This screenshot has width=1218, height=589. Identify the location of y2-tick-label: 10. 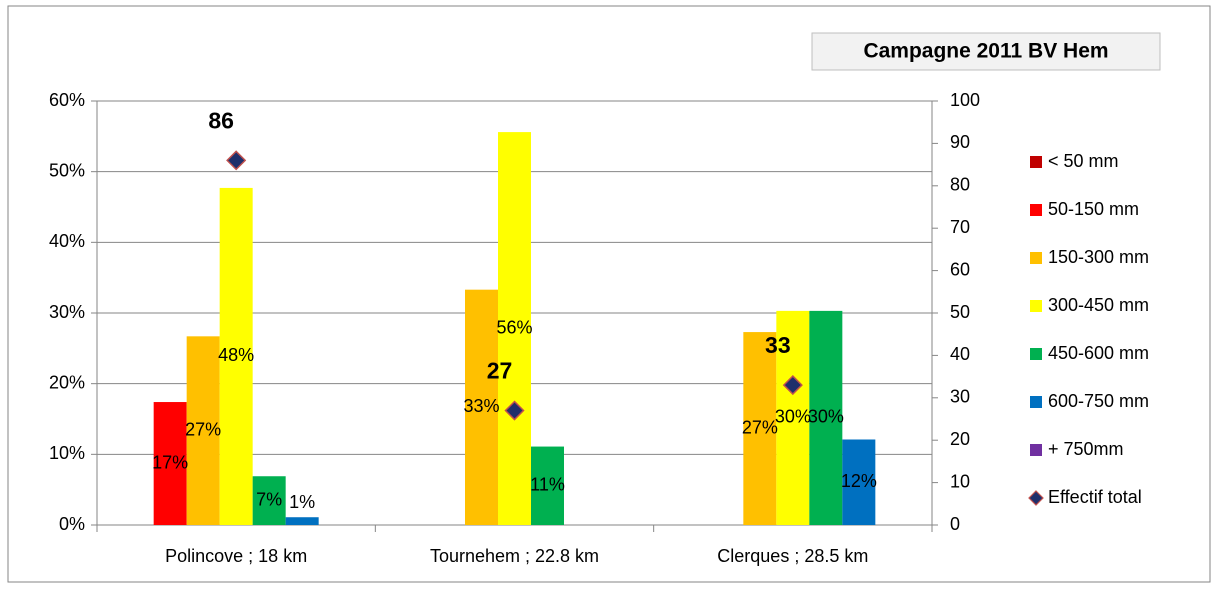
(960, 481).